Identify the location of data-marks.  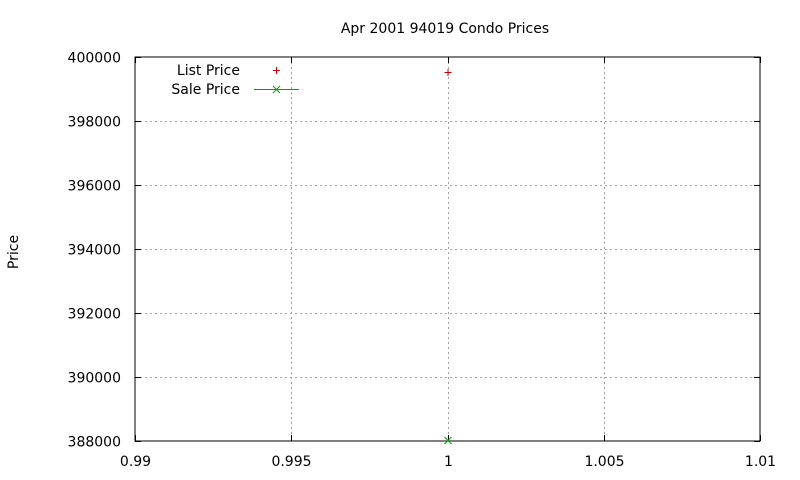
(448, 257).